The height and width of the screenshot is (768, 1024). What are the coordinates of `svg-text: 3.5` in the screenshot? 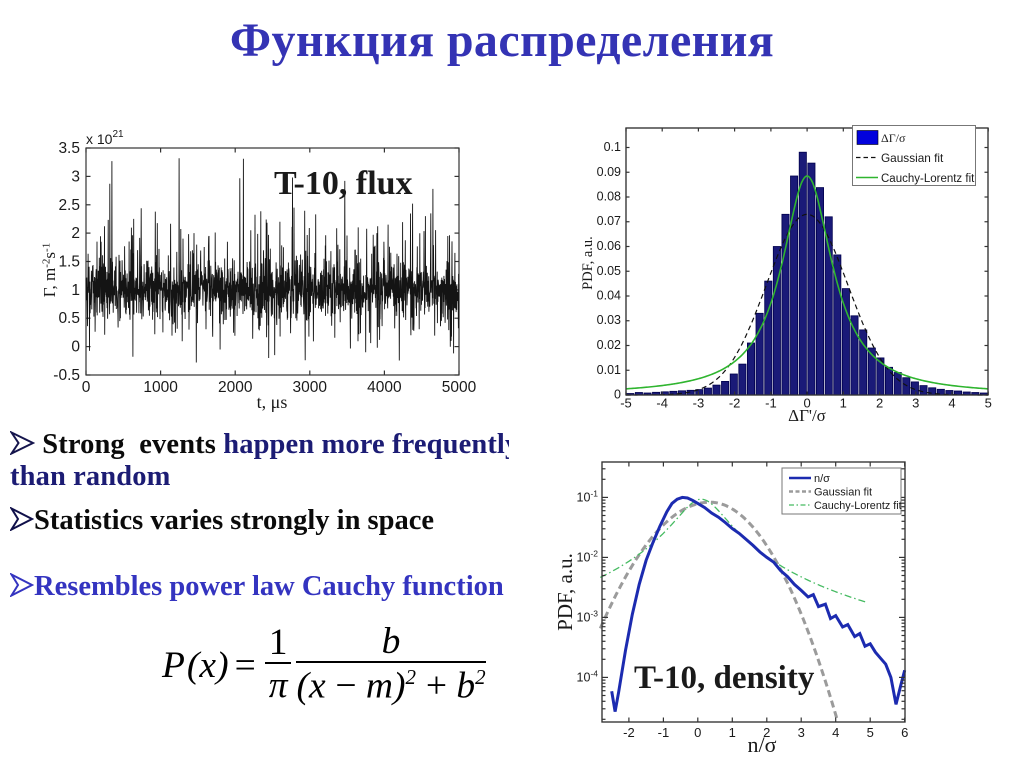 It's located at (69, 148).